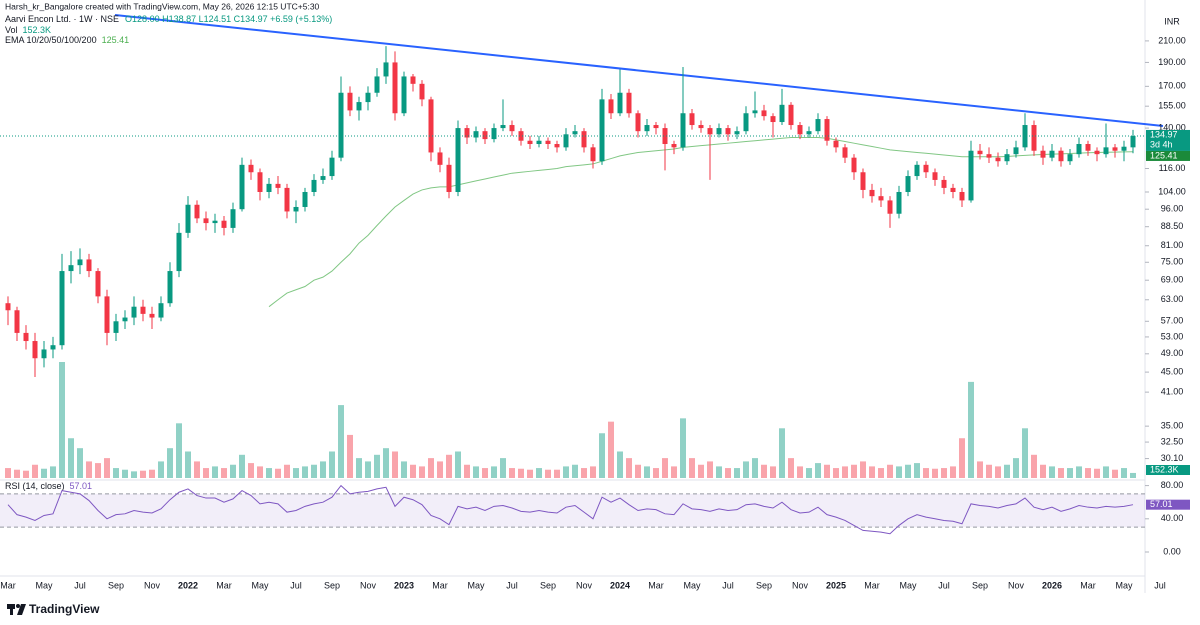 The height and width of the screenshot is (625, 1200). I want to click on y-tick-label: 210.00, so click(1172, 40).